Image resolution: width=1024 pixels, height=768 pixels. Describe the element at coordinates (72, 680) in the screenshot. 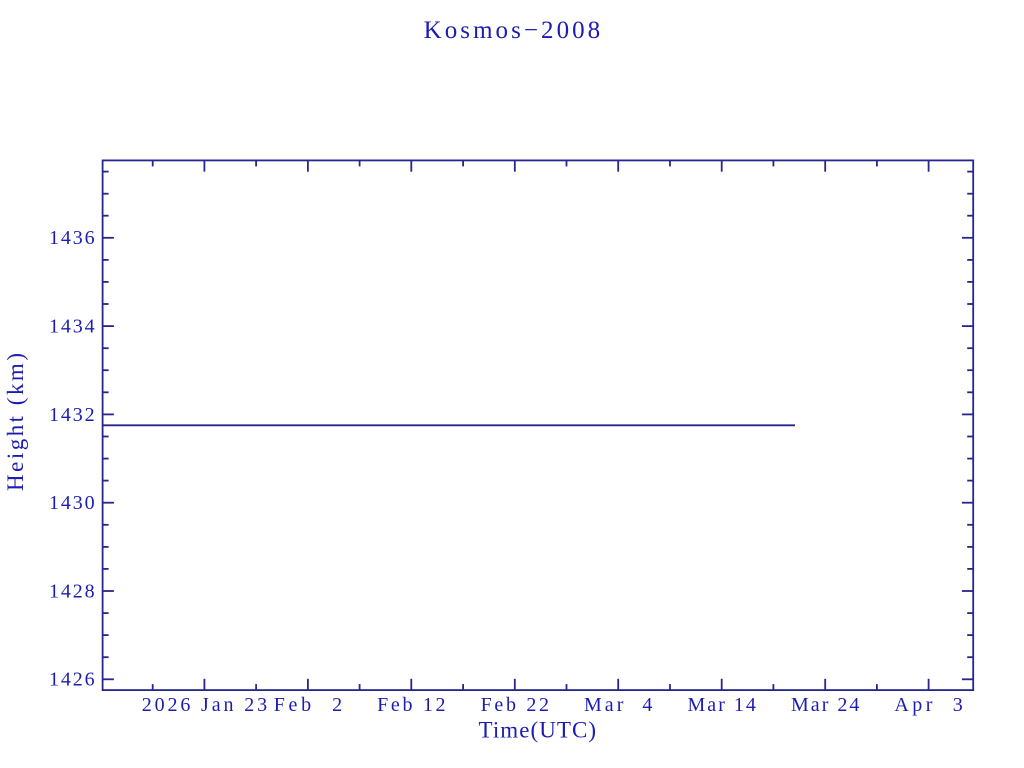

I see `svg-text: 1426` at that location.